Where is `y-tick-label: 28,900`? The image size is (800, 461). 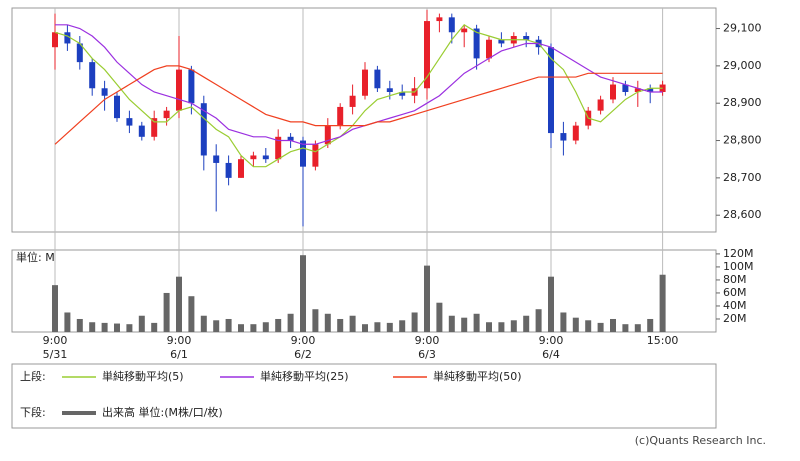
y-tick-label: 28,900 is located at coordinates (742, 102).